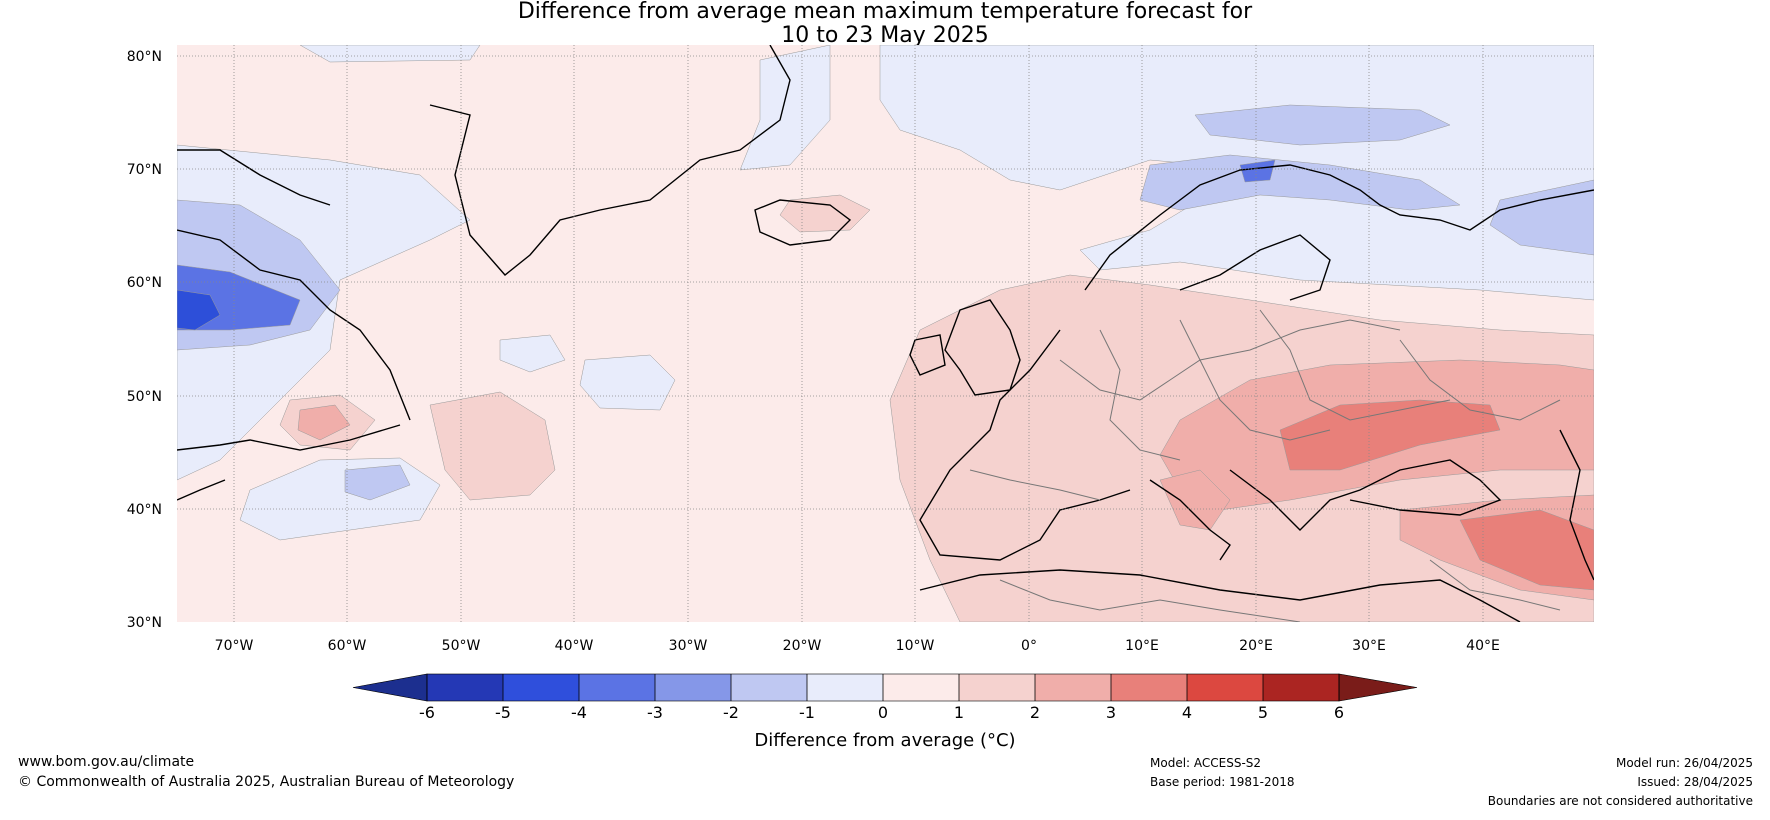 This screenshot has width=1770, height=820. I want to click on lat-label: 80°N, so click(144, 57).